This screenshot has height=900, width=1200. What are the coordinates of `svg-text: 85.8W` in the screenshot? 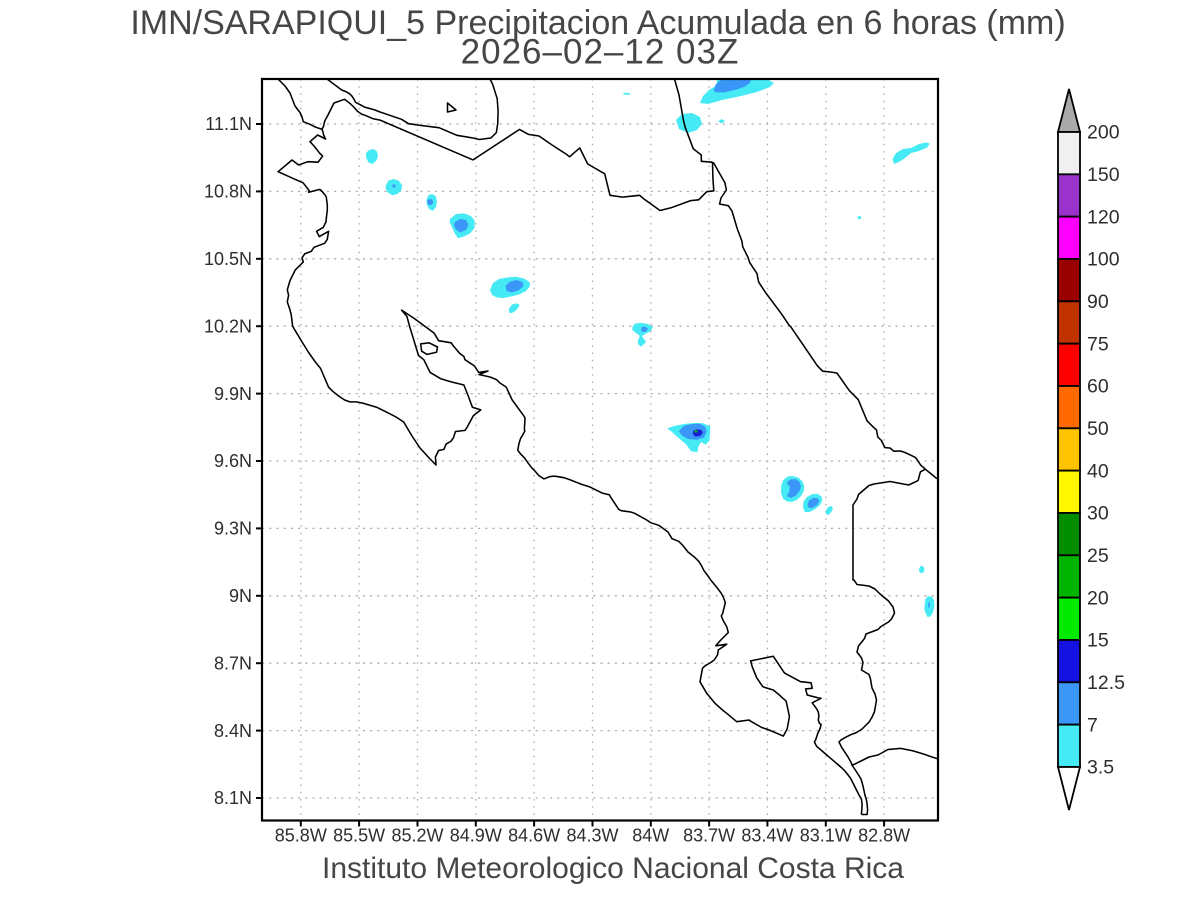 It's located at (301, 836).